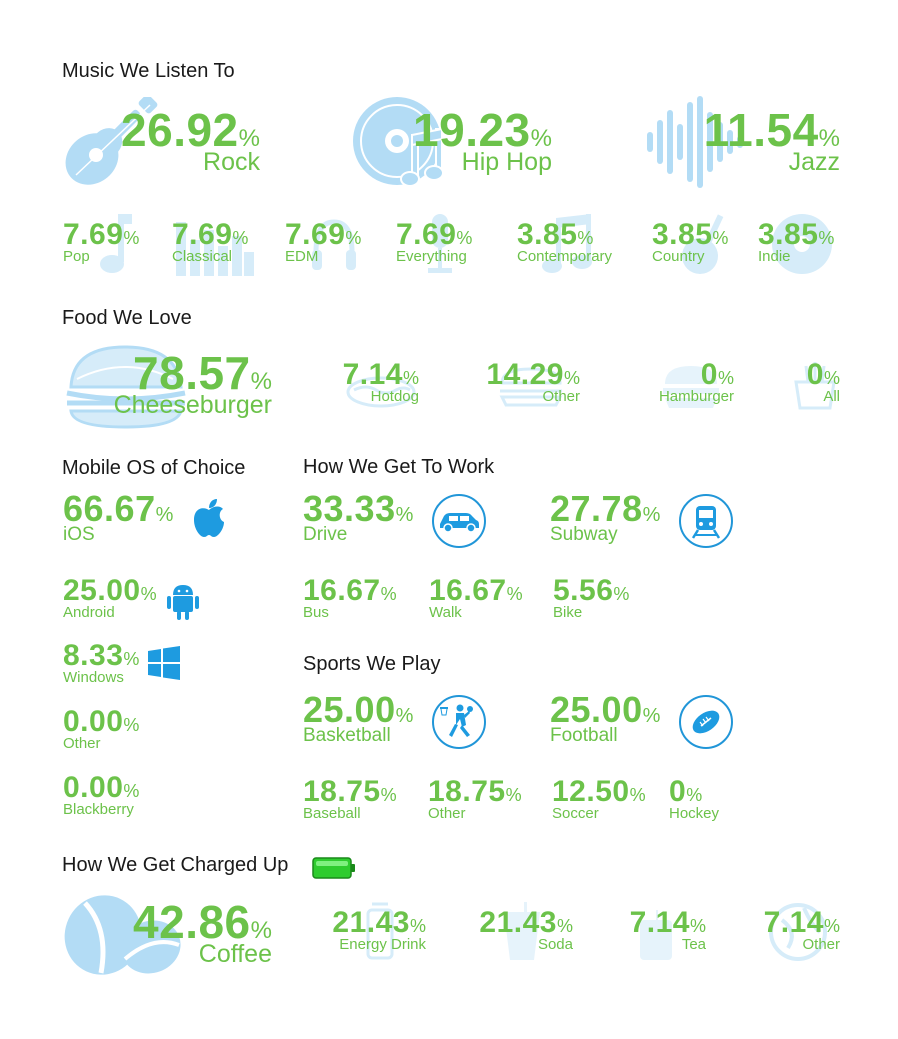 The height and width of the screenshot is (1039, 898). Describe the element at coordinates (202, 256) in the screenshot. I see `stat-label: Classical` at that location.